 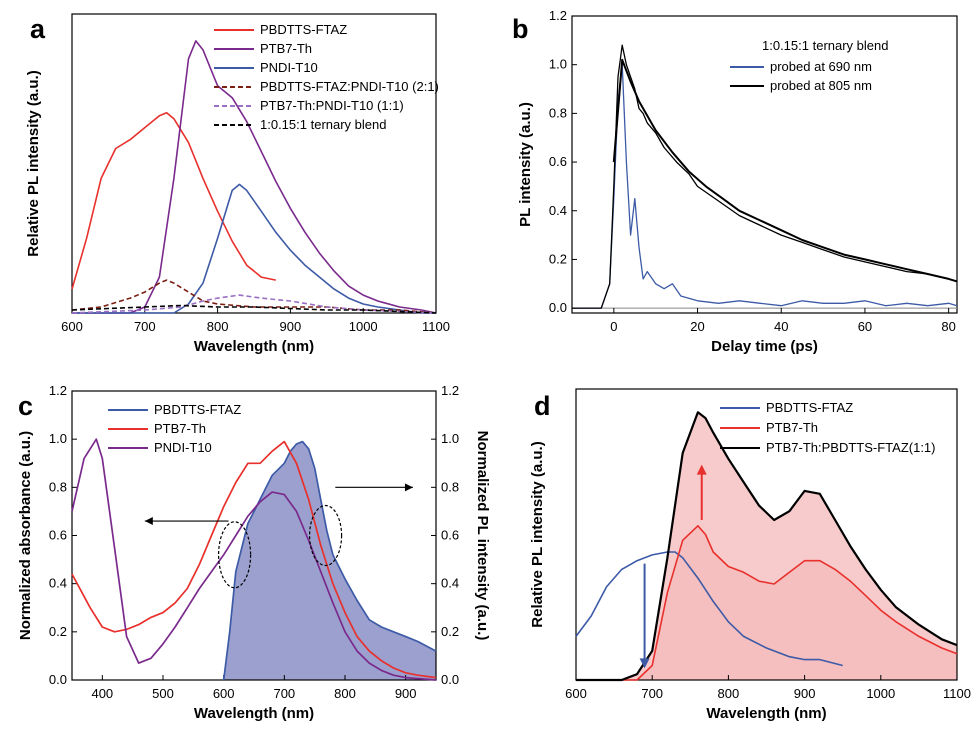 What do you see at coordinates (542, 406) in the screenshot?
I see `panel-letter: d` at bounding box center [542, 406].